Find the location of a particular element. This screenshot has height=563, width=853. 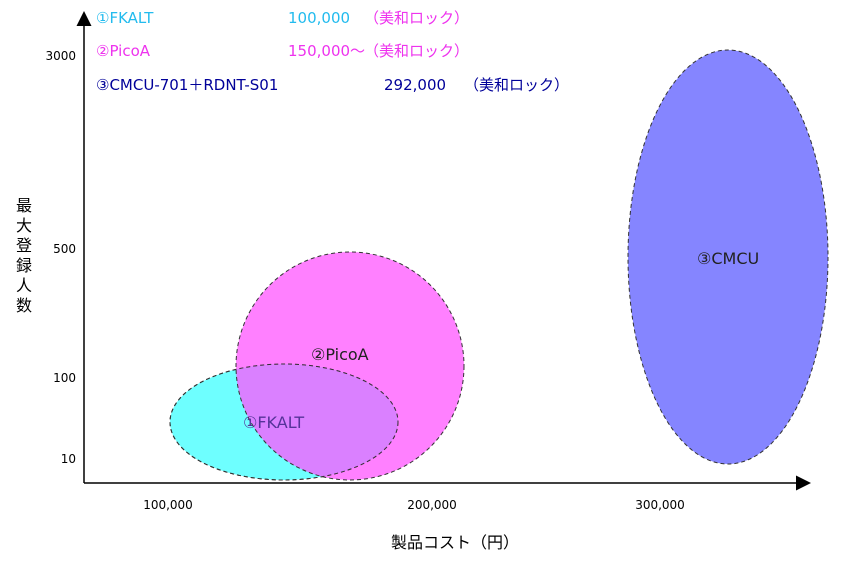

y-tick-3000: 3000 is located at coordinates (60, 56).